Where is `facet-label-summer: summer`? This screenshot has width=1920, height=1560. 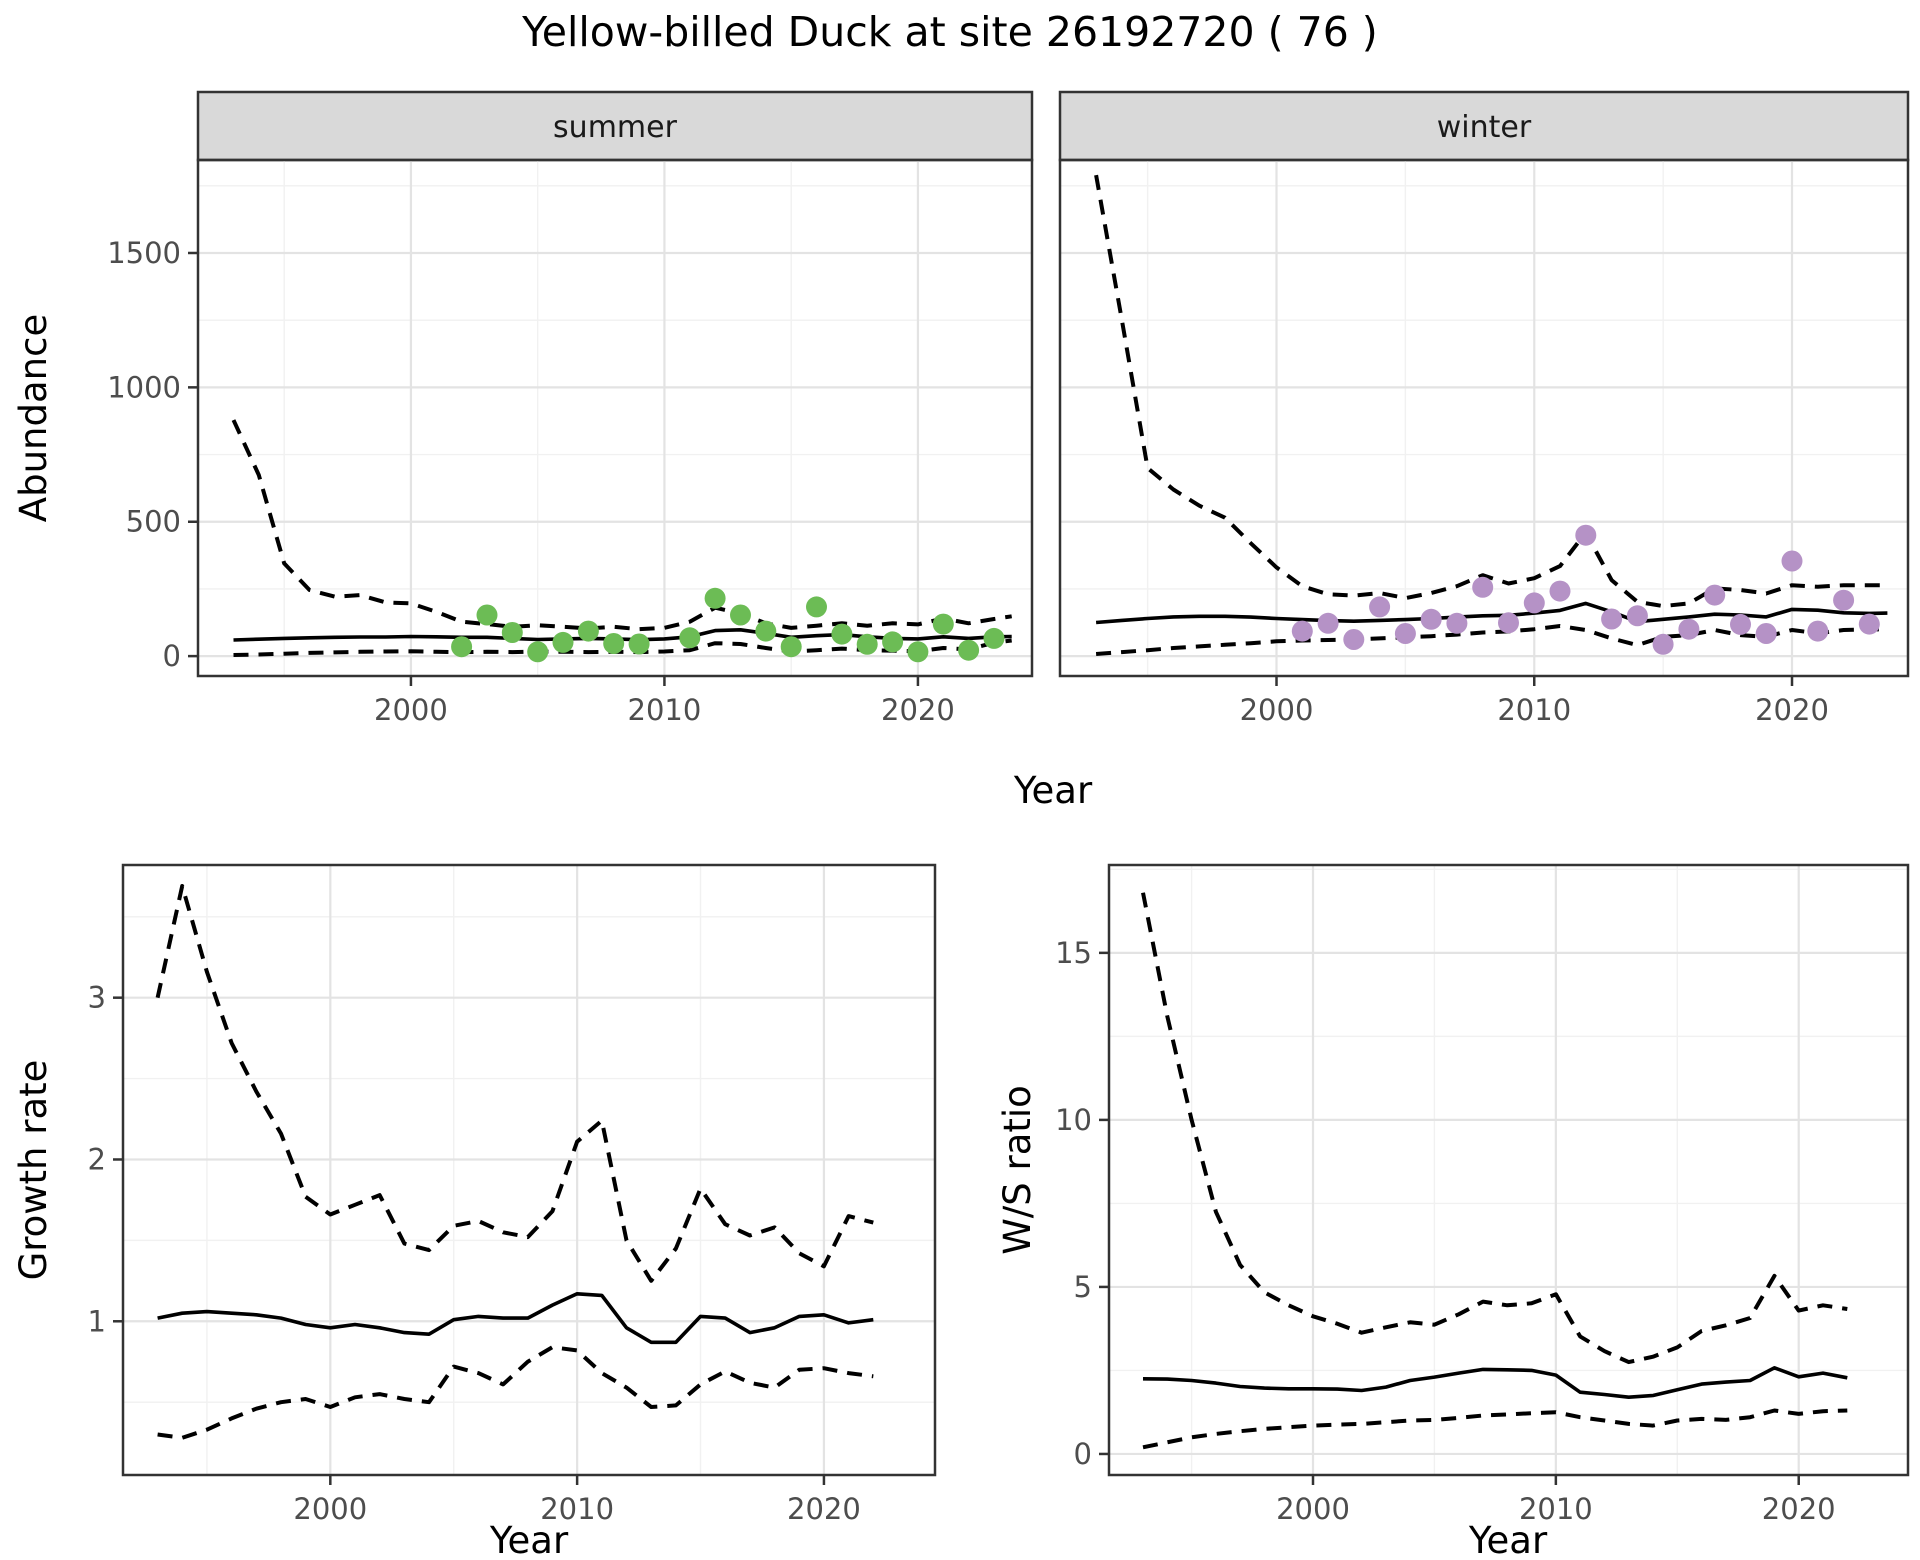
facet-label-summer: summer is located at coordinates (615, 127).